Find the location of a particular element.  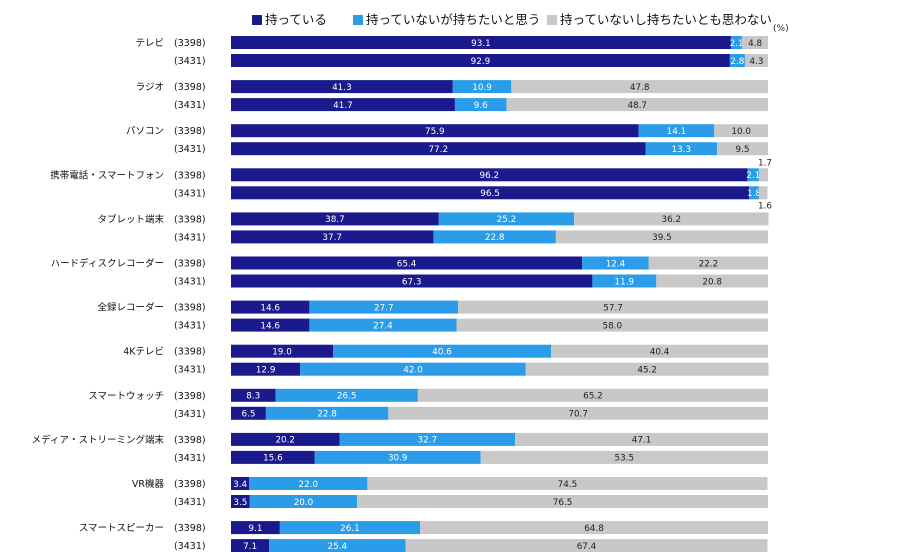

data-label-dont-want: 4.3 is located at coordinates (756, 62).